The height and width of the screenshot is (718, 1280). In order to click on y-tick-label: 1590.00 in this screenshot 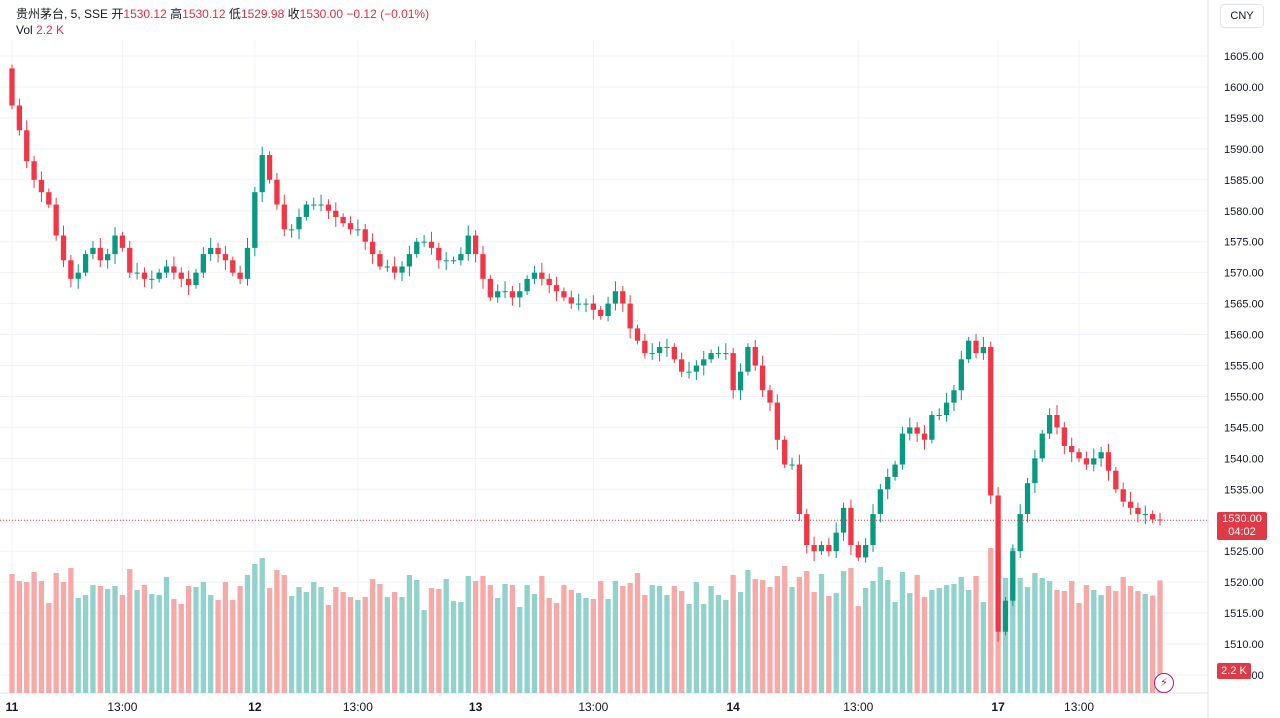, I will do `click(1244, 150)`.